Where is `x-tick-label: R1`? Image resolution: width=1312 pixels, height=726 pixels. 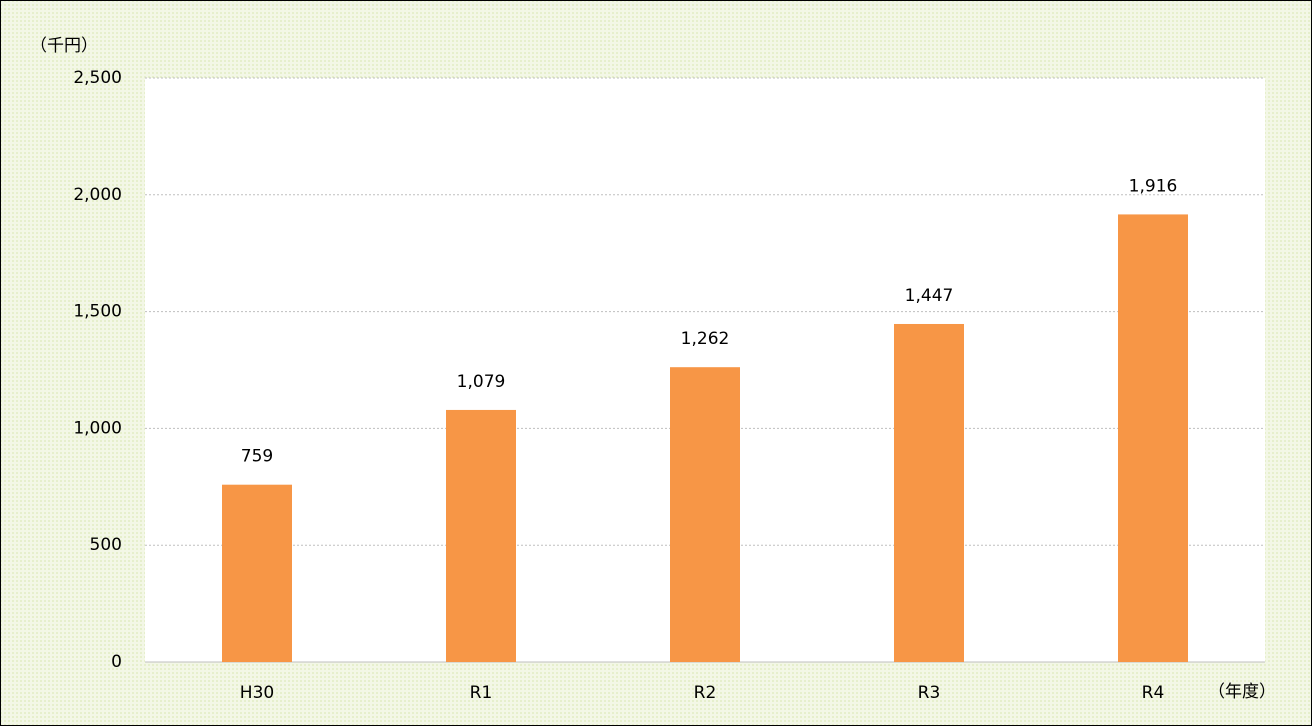 x-tick-label: R1 is located at coordinates (481, 693).